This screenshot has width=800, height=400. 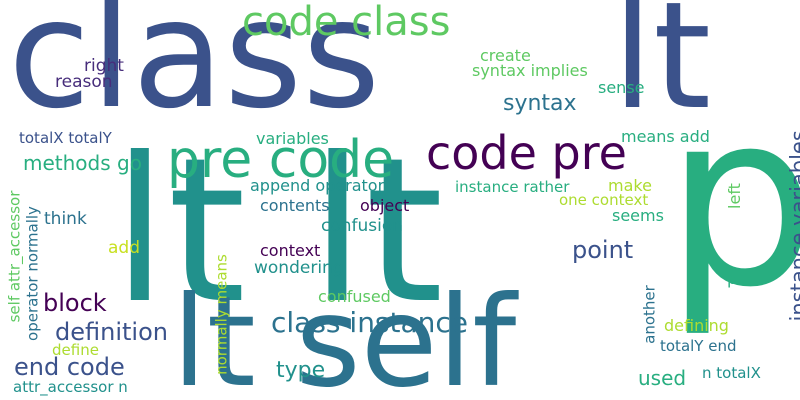 What do you see at coordinates (295, 205) in the screenshot?
I see `word-contents: contents` at bounding box center [295, 205].